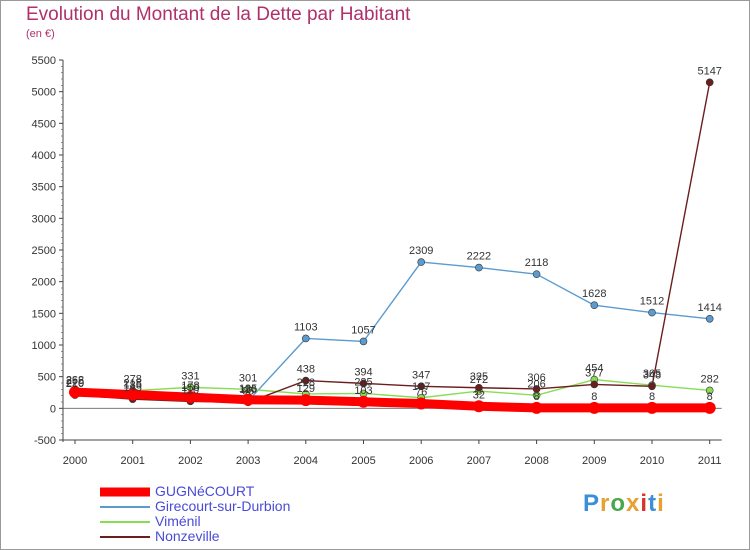  I want to click on data-label: 2309, so click(421, 251).